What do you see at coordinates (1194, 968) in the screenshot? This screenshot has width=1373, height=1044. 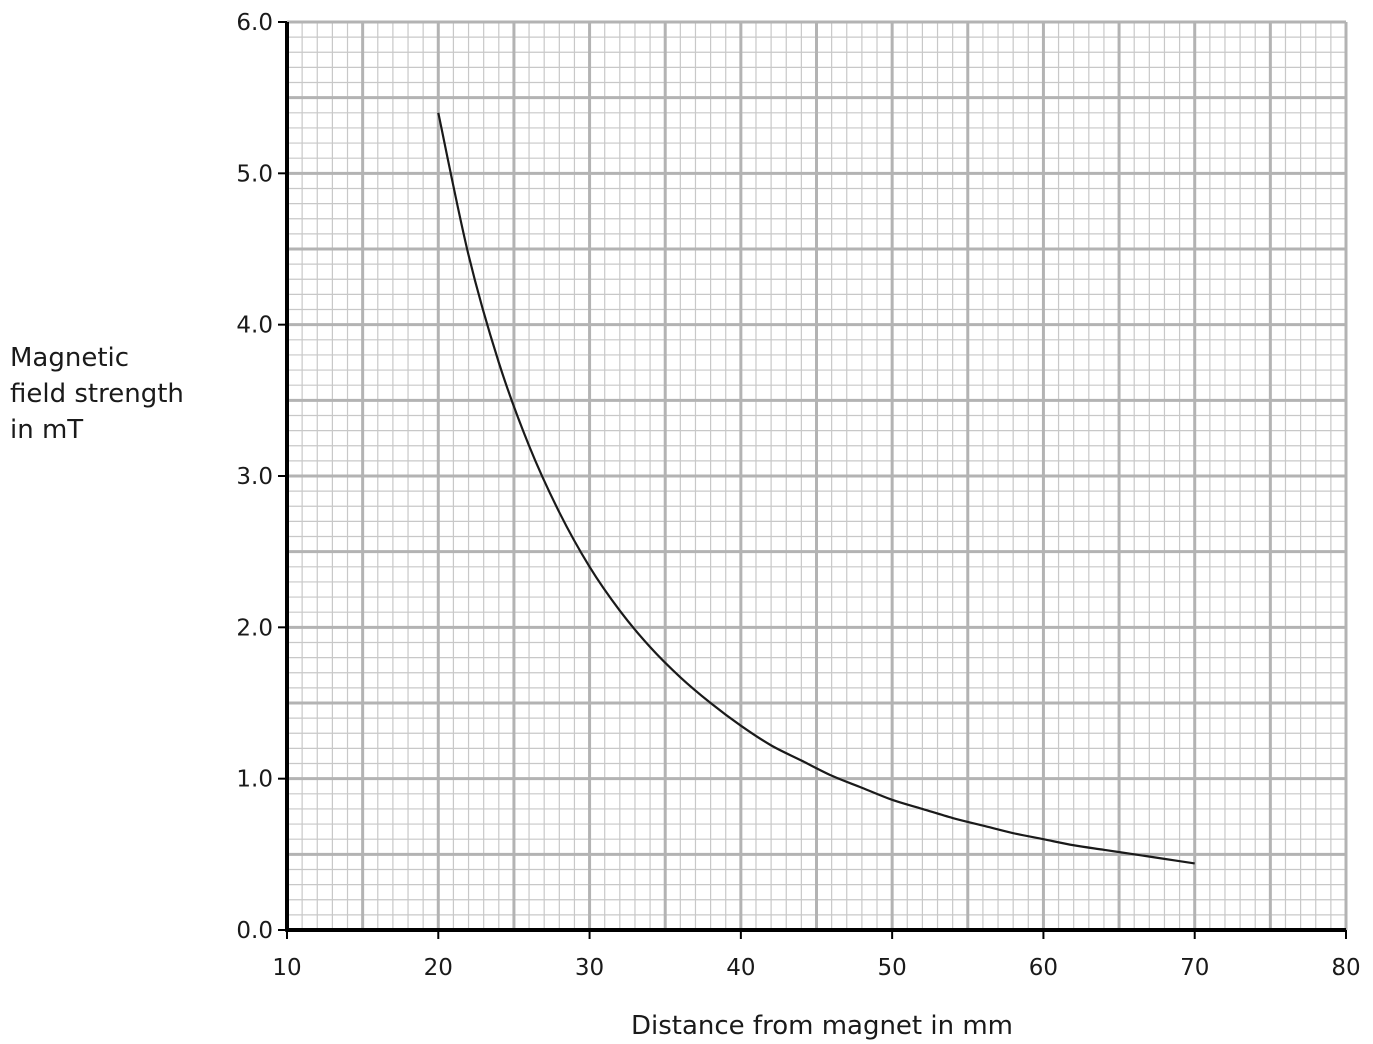 I see `x-tick-label: 70` at bounding box center [1194, 968].